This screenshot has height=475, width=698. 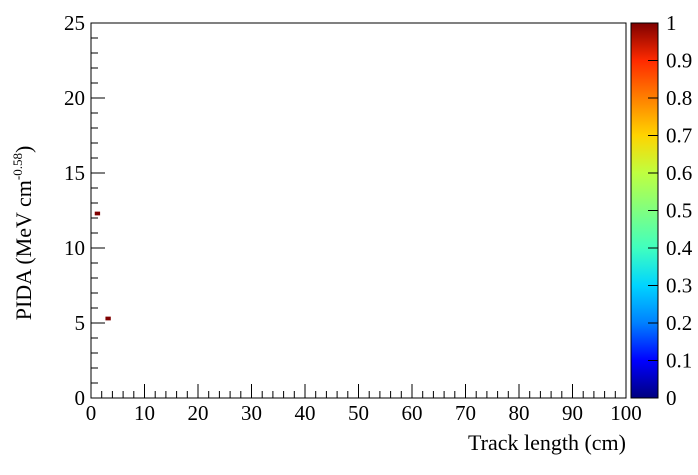 What do you see at coordinates (519, 413) in the screenshot?
I see `x-tick-label: 80` at bounding box center [519, 413].